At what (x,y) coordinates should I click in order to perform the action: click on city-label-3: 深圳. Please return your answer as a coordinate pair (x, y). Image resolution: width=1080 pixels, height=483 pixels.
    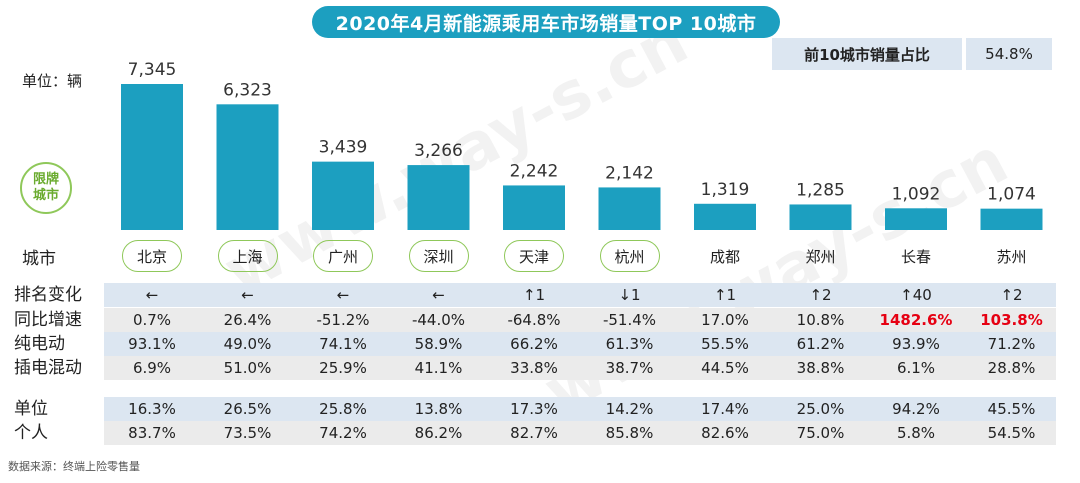
    Looking at the image, I should click on (438, 256).